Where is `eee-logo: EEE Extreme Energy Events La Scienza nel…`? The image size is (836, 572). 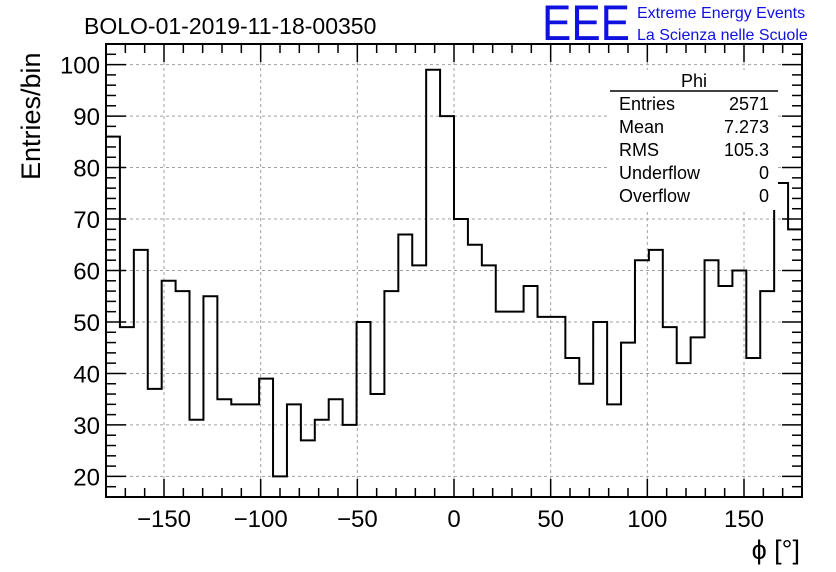 eee-logo: EEE Extreme Energy Events La Scienza nel… is located at coordinates (675, 25).